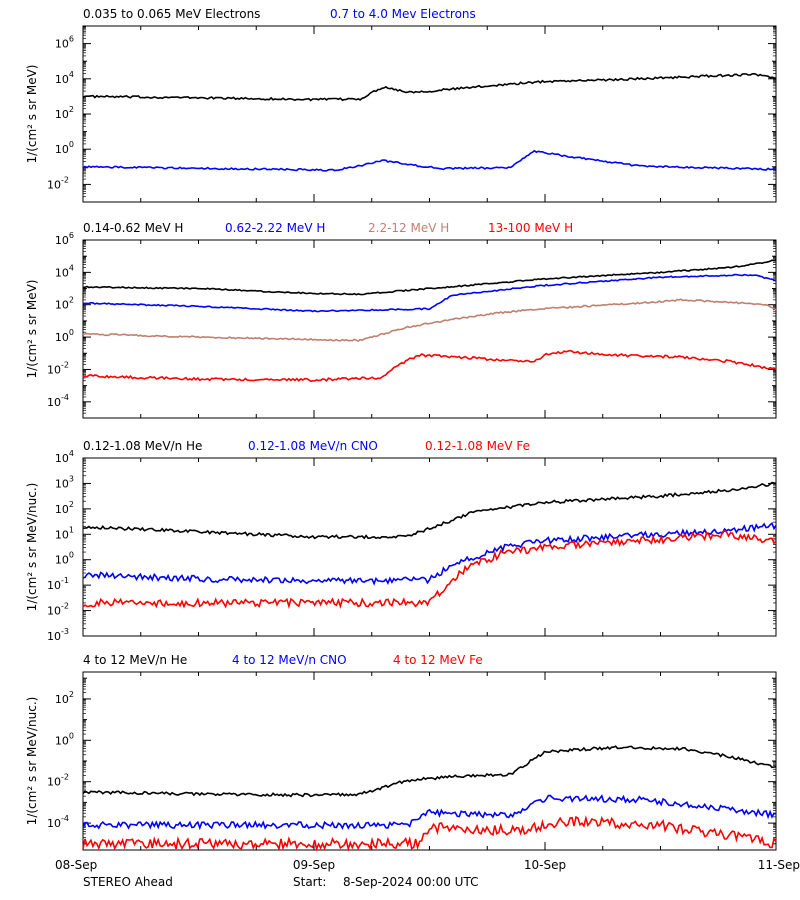 The width and height of the screenshot is (800, 900). I want to click on x-tick-label: 11-Sep, so click(779, 865).